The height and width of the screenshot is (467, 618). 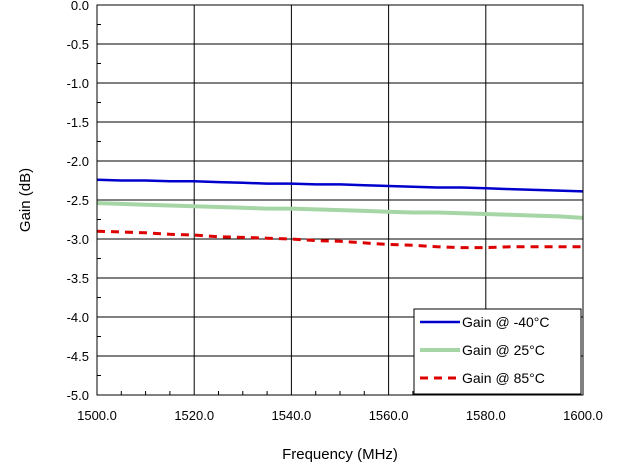 What do you see at coordinates (78, 239) in the screenshot?
I see `y-tick-label: -3.0` at bounding box center [78, 239].